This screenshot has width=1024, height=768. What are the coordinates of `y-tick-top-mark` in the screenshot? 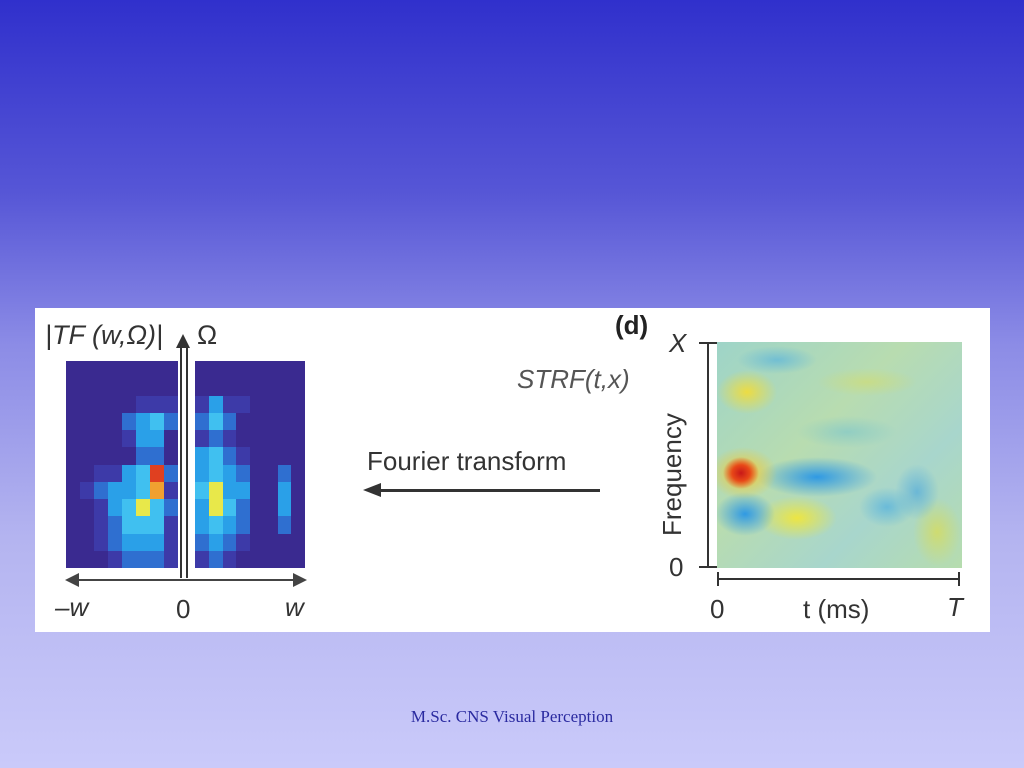 It's located at (708, 343).